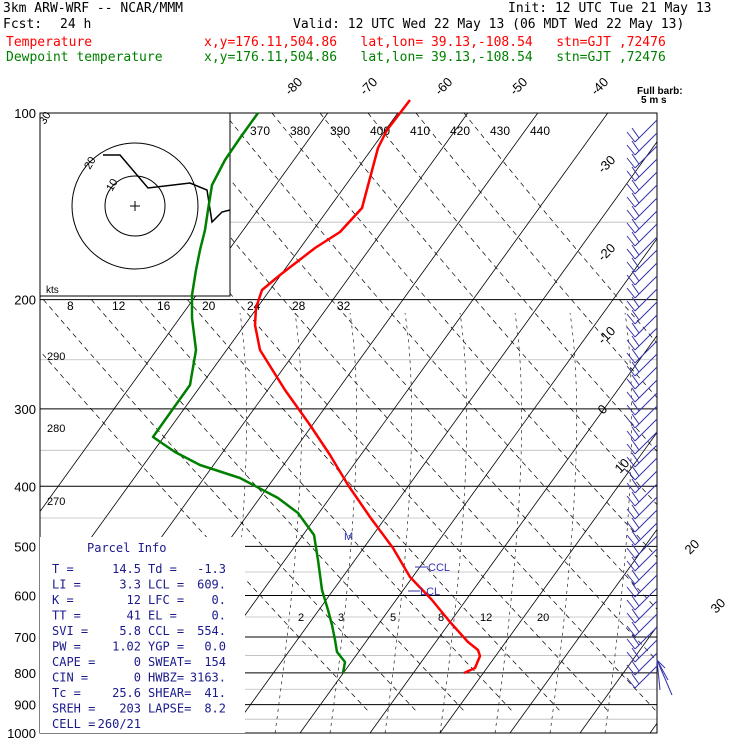 This screenshot has height=740, width=740. Describe the element at coordinates (63, 569) in the screenshot. I see `parcel-row-label-a: T =` at that location.